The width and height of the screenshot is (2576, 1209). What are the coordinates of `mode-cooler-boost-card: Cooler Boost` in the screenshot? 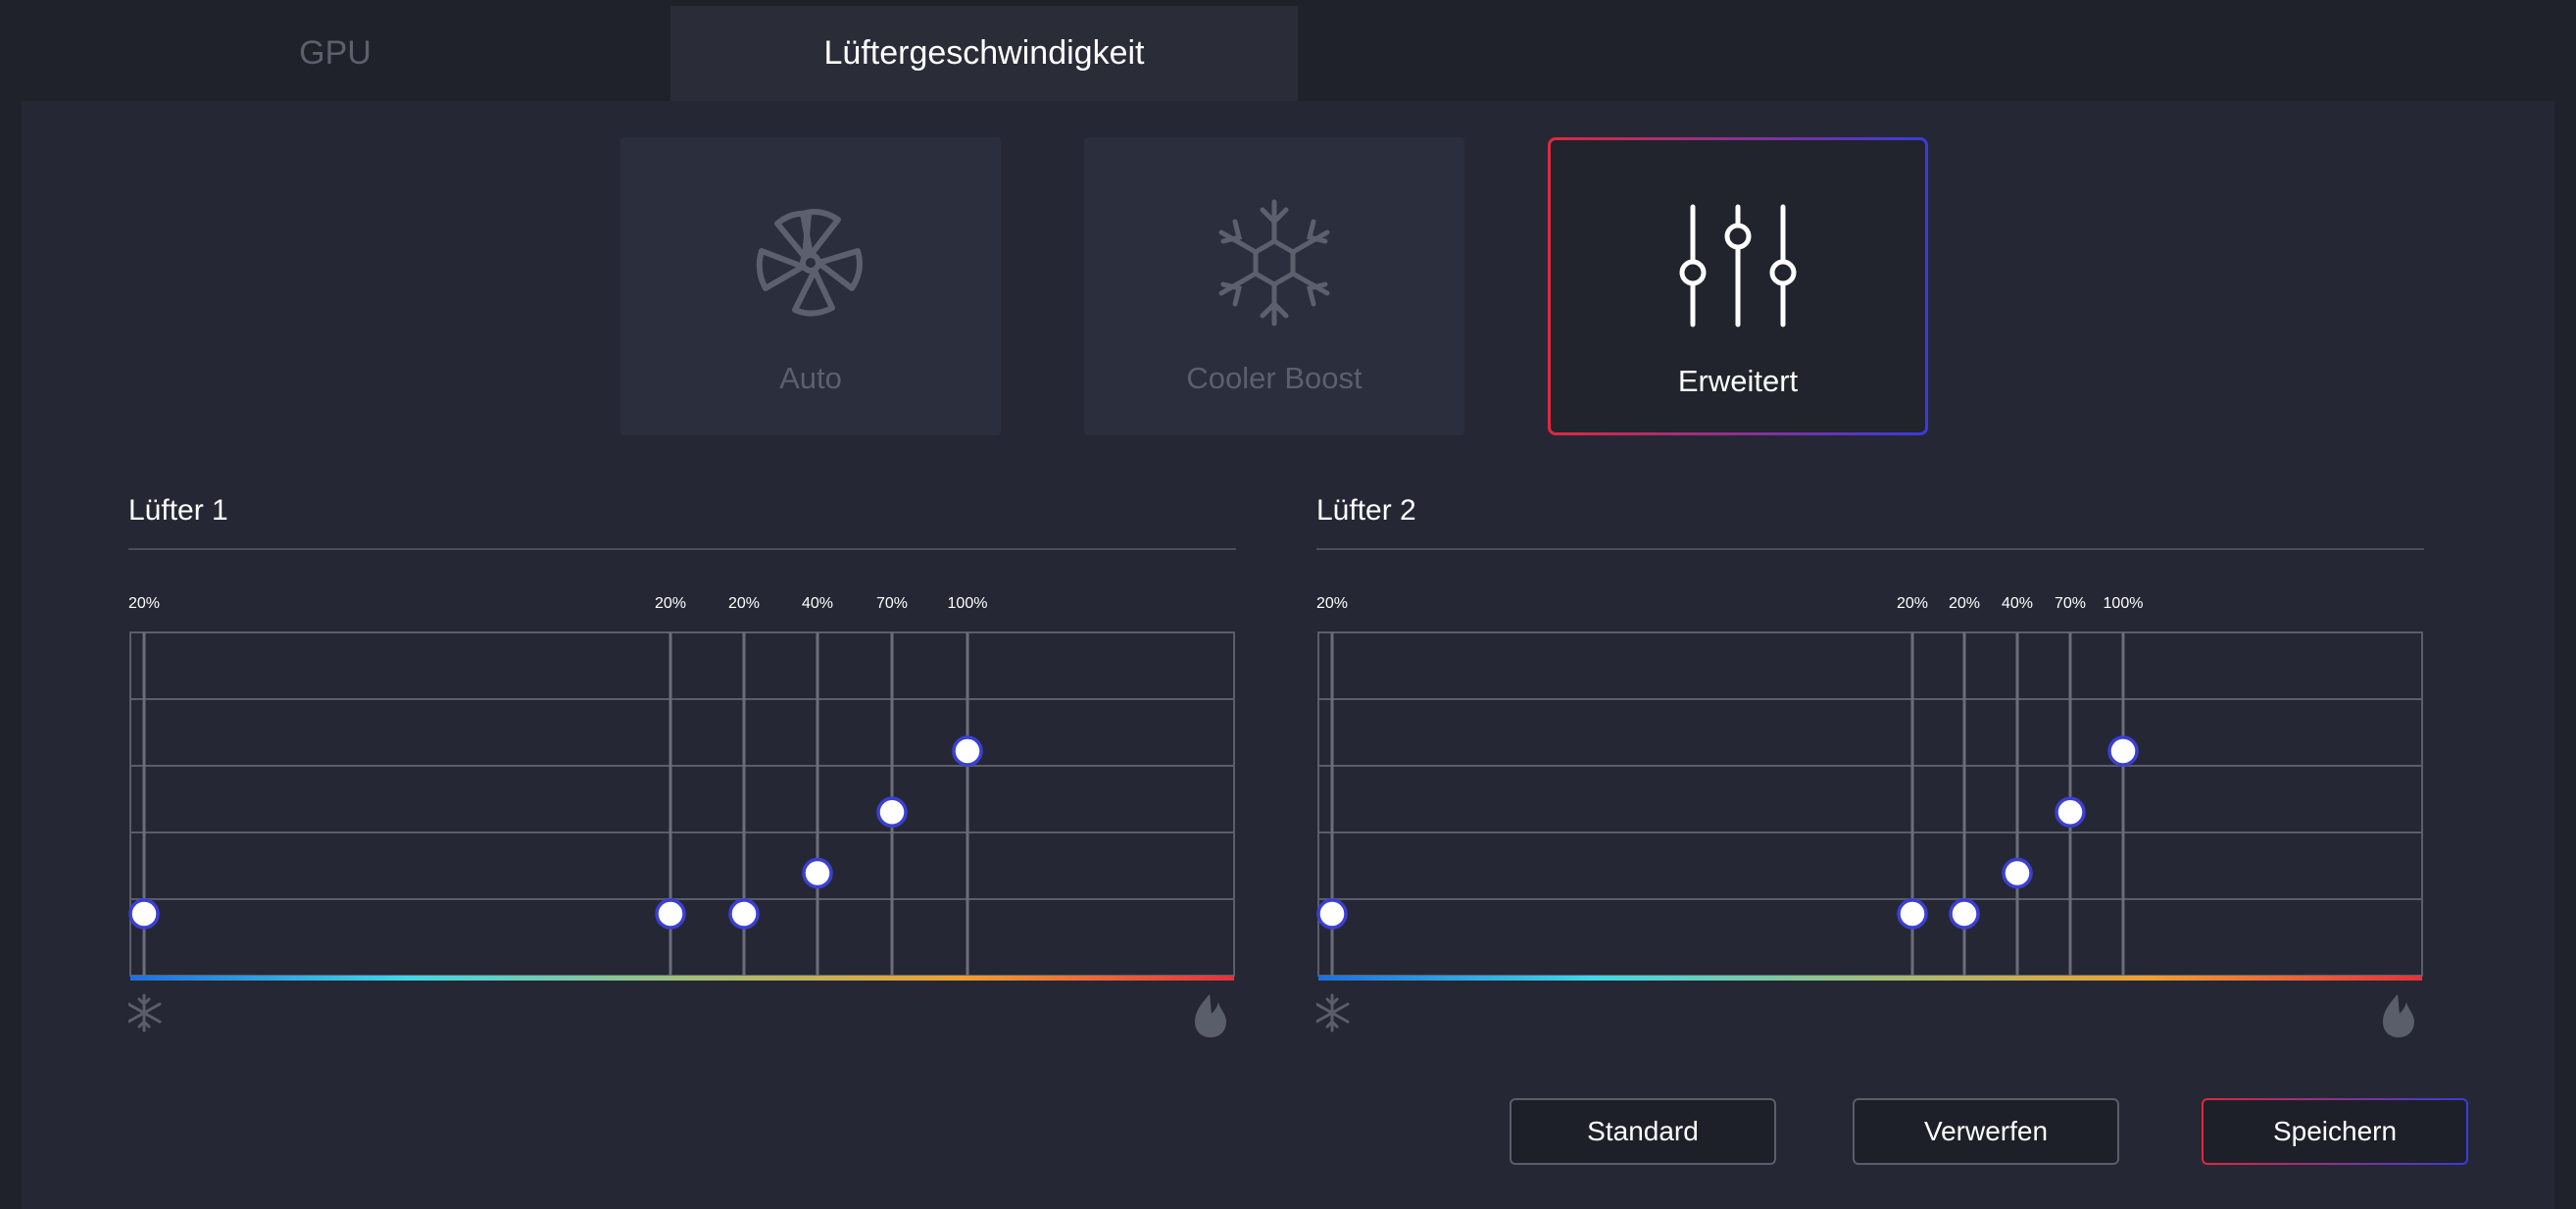 It's located at (1274, 286).